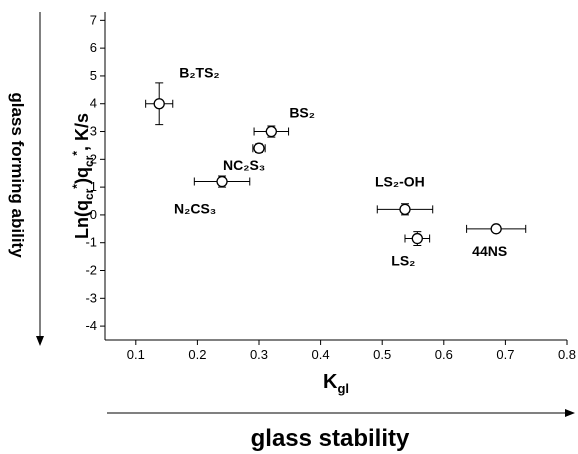 This screenshot has width=578, height=454. Describe the element at coordinates (91, 297) in the screenshot. I see `y-tick-label: -3` at that location.